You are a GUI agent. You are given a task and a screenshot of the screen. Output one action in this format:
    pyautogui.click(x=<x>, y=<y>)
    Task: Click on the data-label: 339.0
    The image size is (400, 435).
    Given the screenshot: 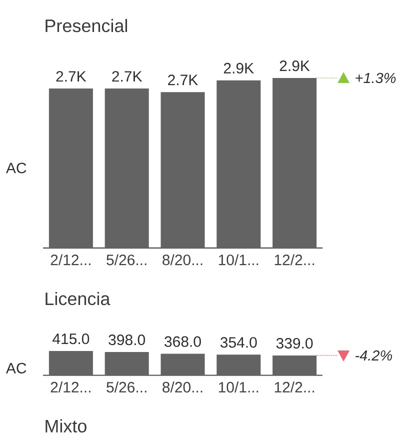 What is the action you would take?
    pyautogui.click(x=294, y=343)
    